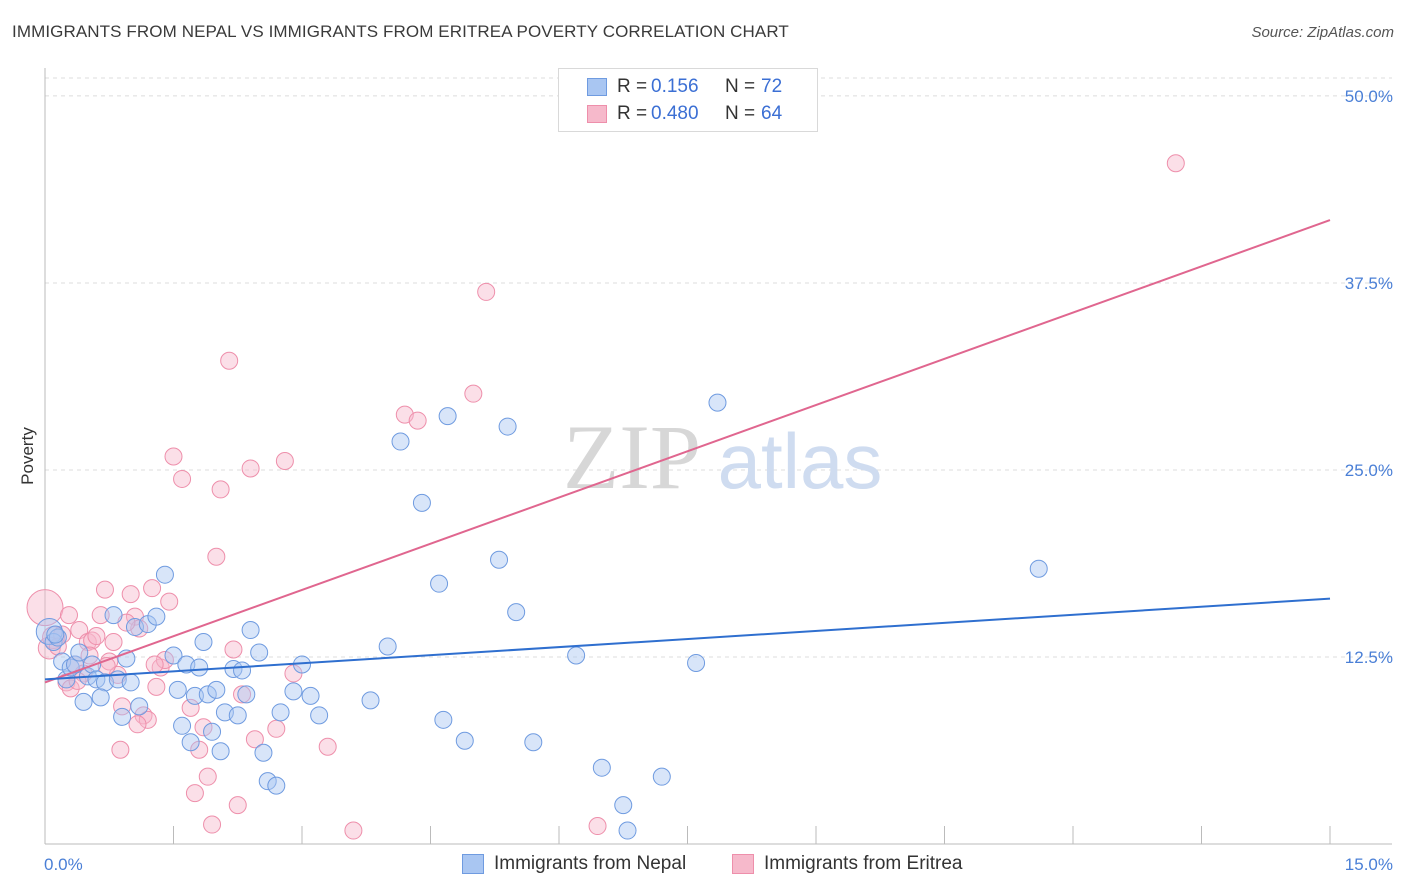 The height and width of the screenshot is (892, 1406). Describe the element at coordinates (27, 456) in the screenshot. I see `y-axis-label: Poverty` at that location.